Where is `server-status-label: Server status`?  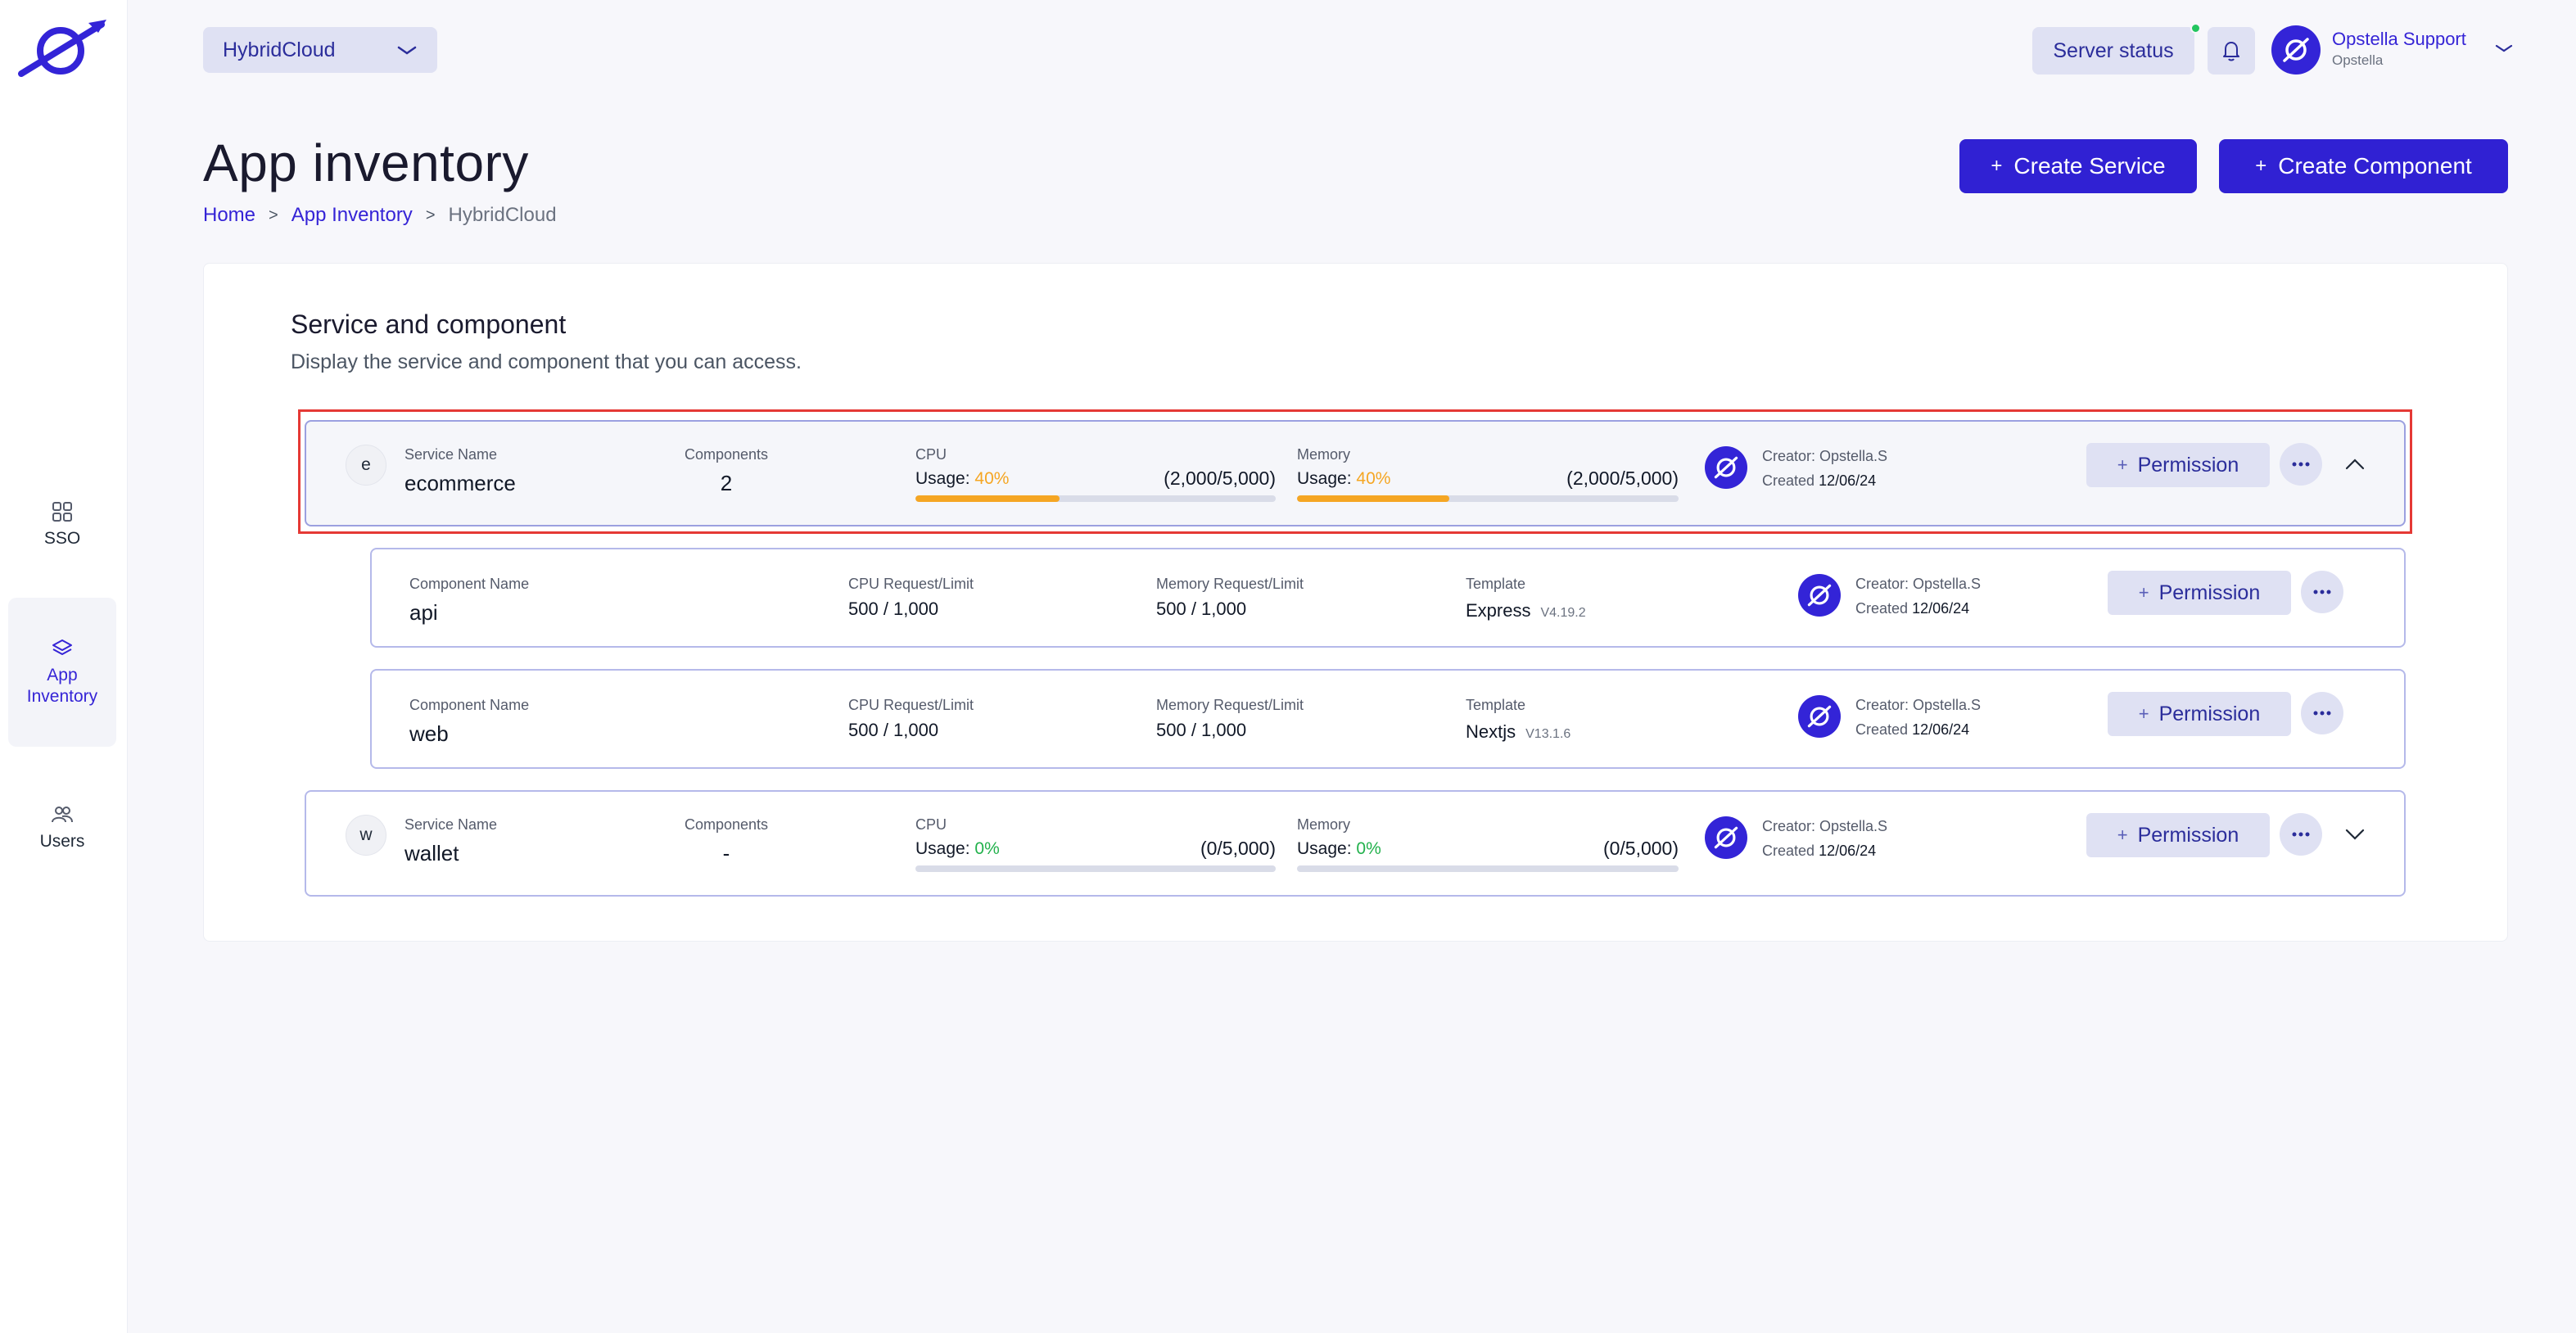
server-status-label: Server status is located at coordinates (2113, 50).